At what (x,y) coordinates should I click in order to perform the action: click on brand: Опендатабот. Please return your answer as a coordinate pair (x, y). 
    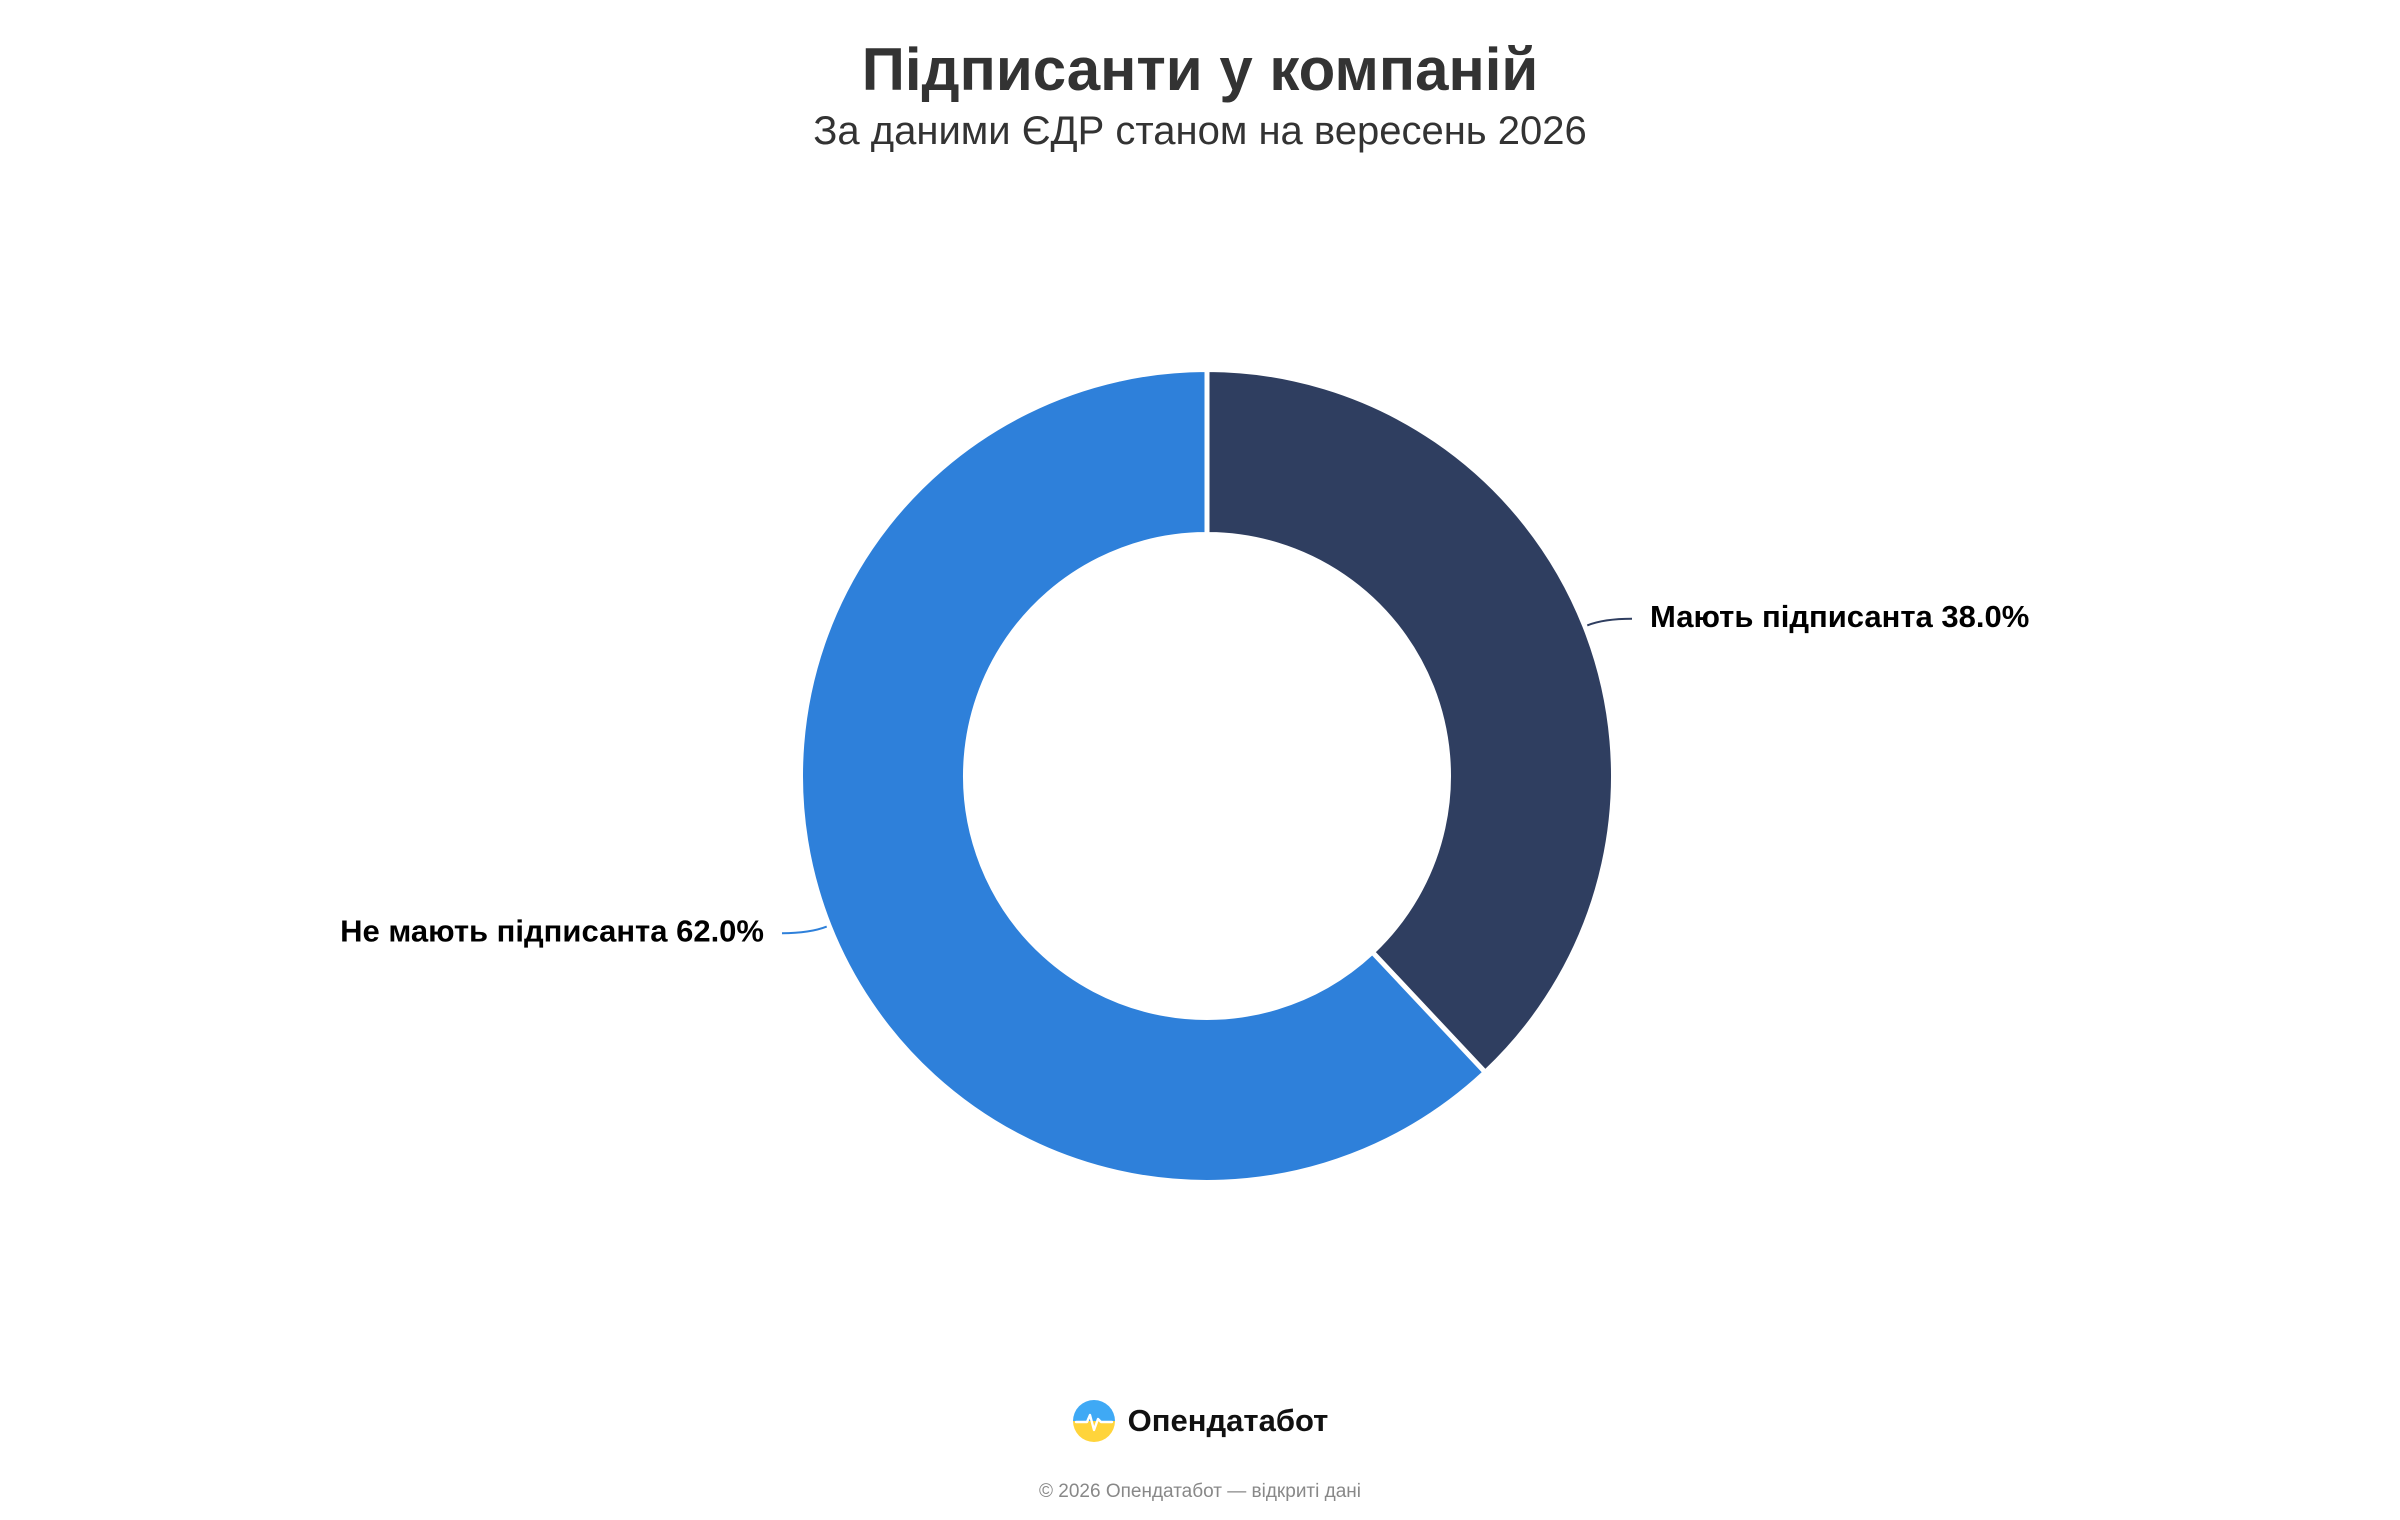
    Looking at the image, I should click on (1200, 1421).